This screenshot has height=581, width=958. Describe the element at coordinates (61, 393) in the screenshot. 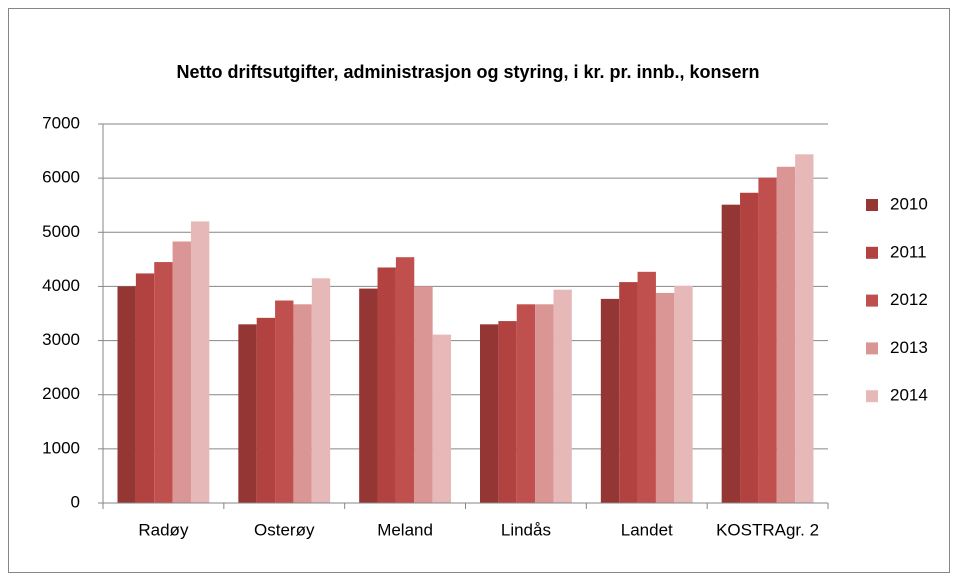

I see `y-tick-label: 2000` at that location.